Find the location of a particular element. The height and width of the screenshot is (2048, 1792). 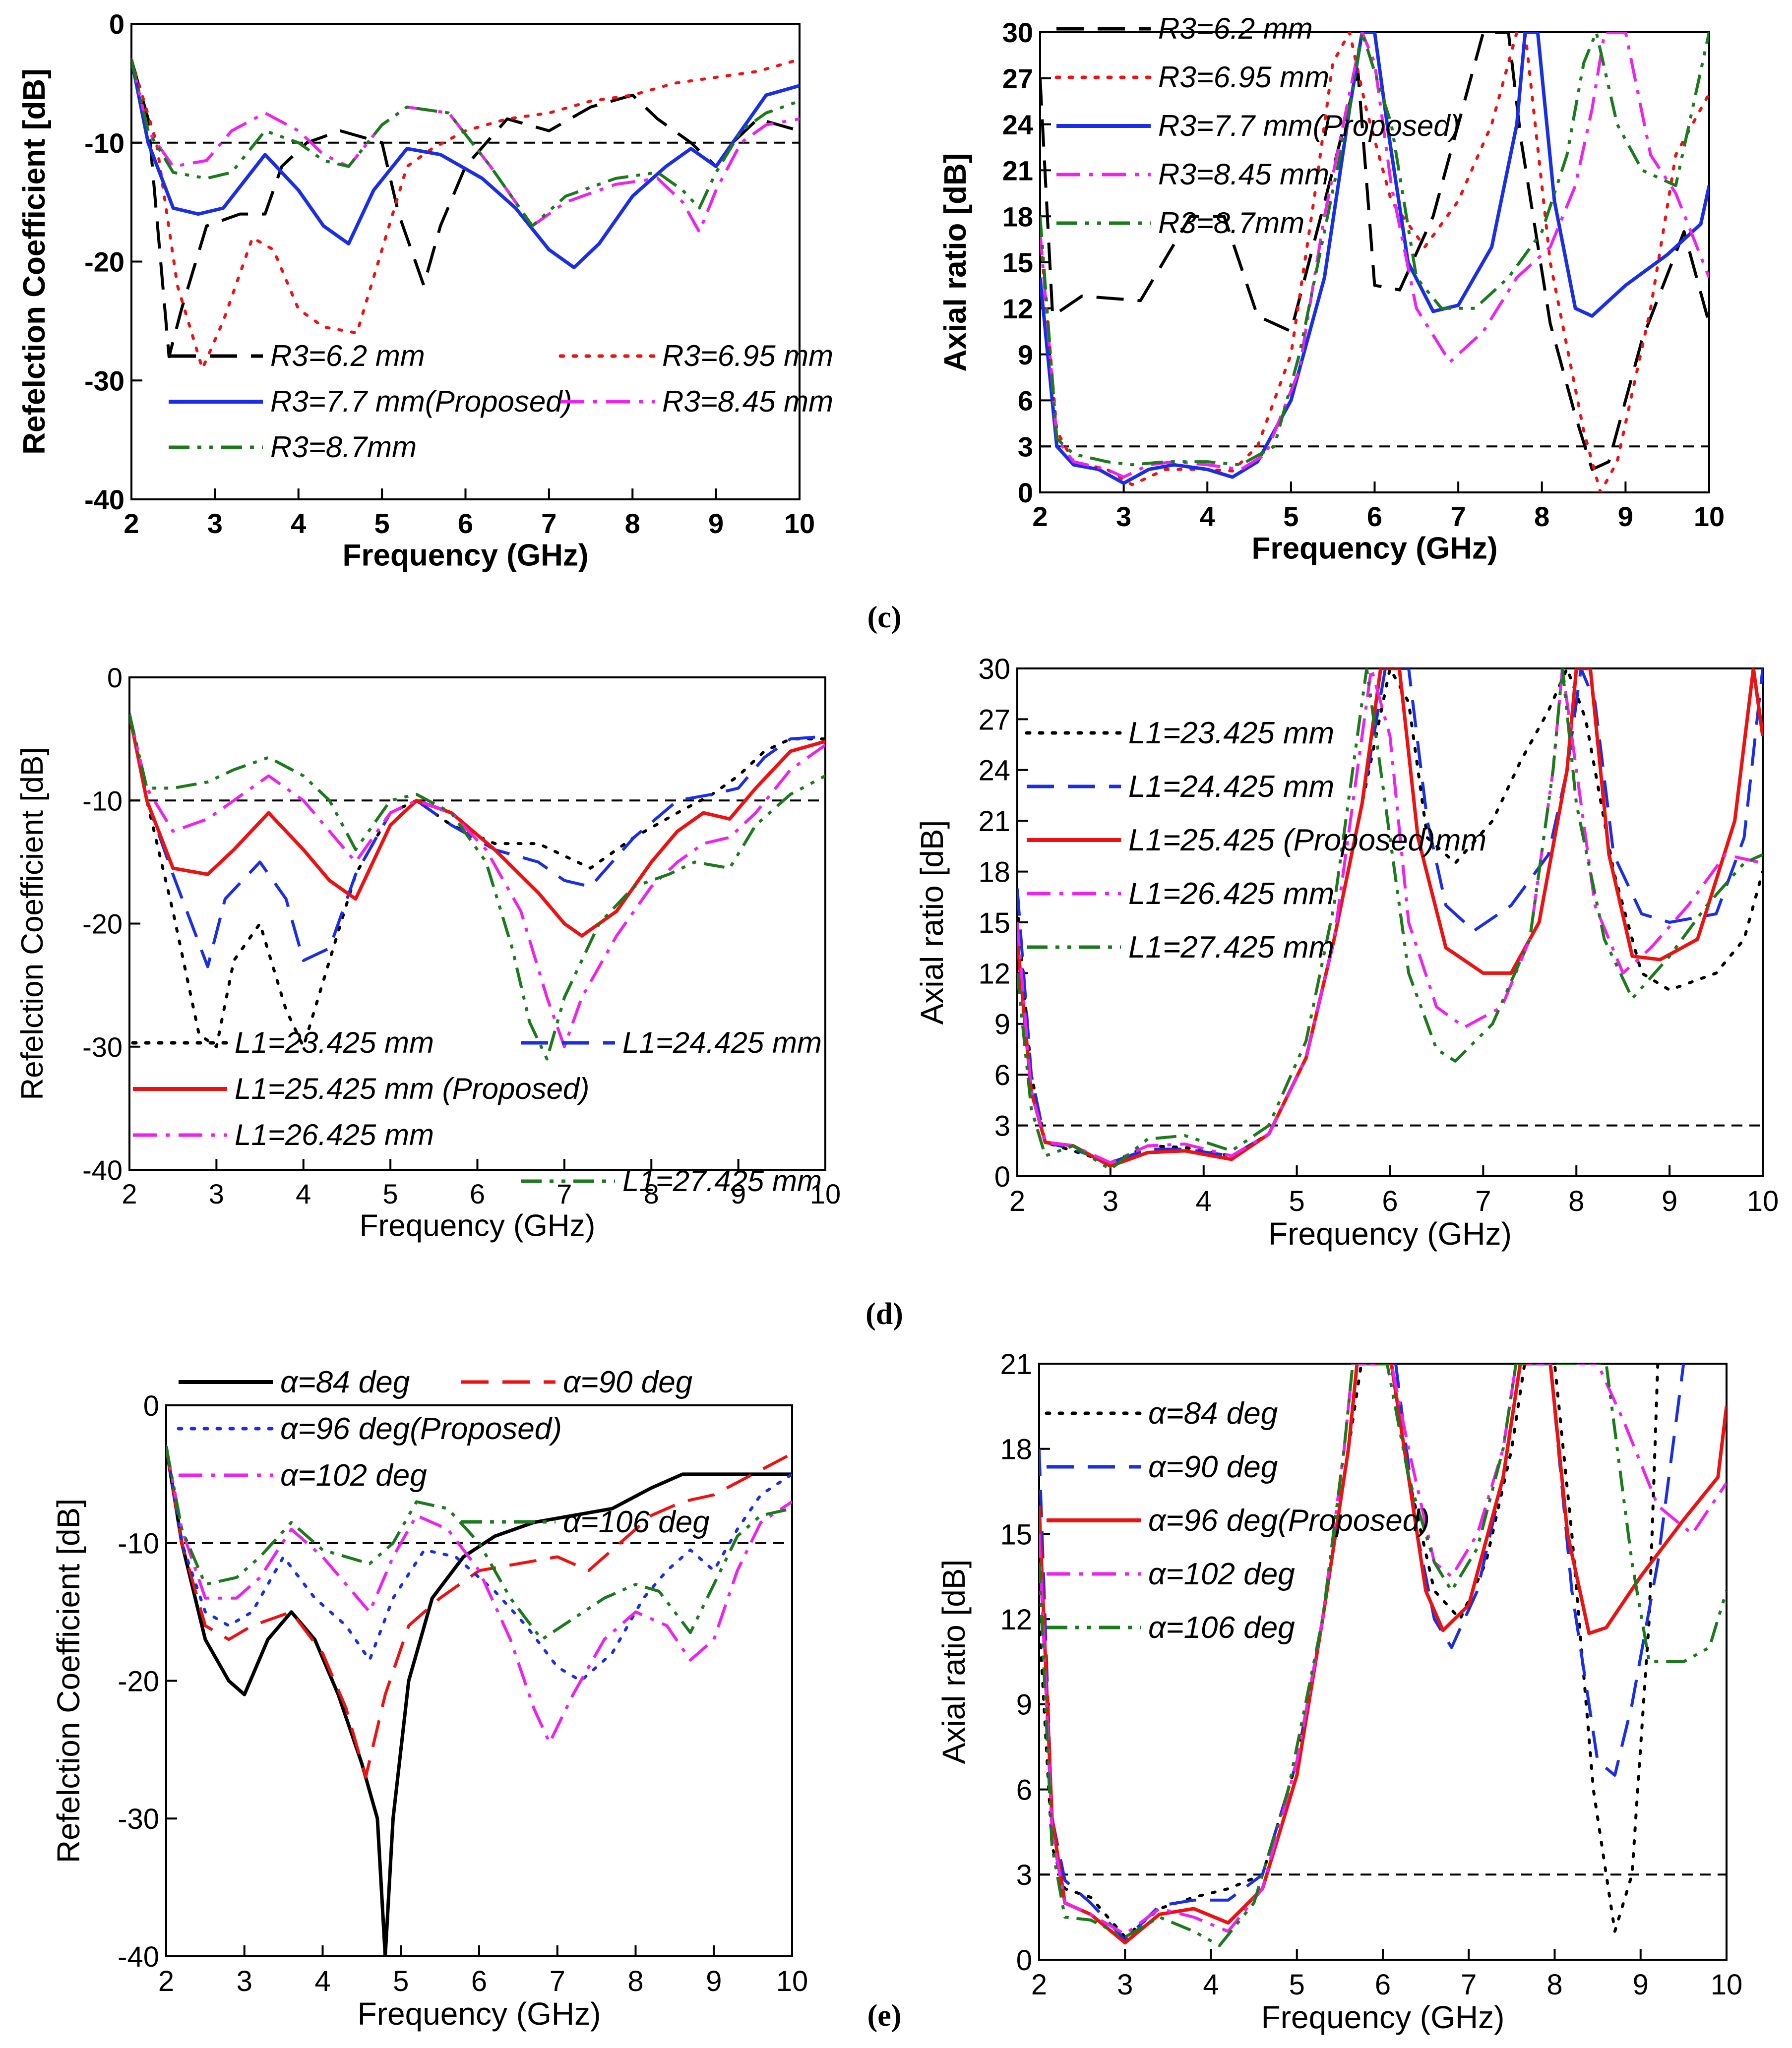

legend-label-2: R3=7.7 mm(Proposed) is located at coordinates (1309, 125).